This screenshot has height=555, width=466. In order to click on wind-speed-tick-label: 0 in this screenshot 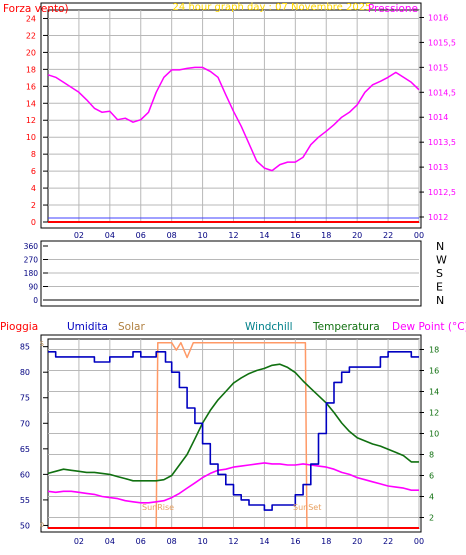, I will do `click(33, 222)`.